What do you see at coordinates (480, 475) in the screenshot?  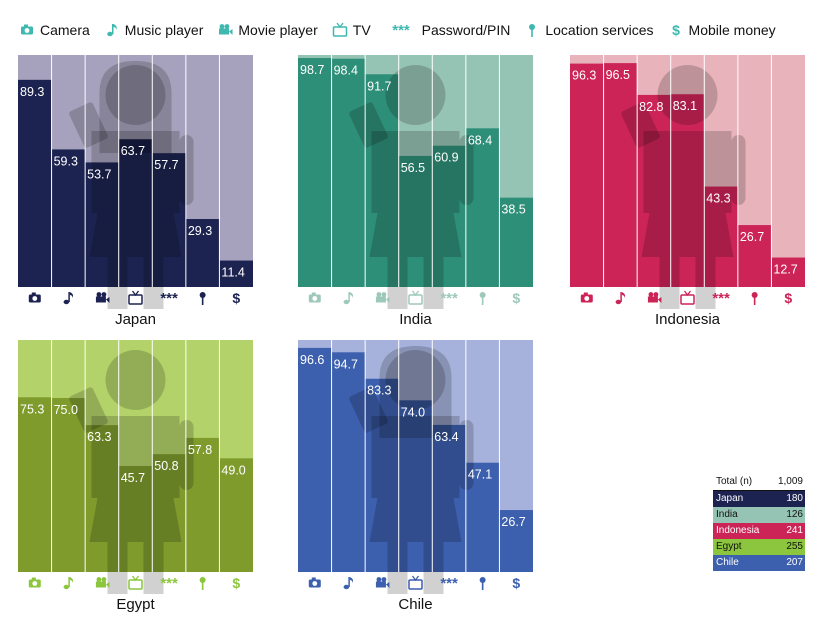 I see `data-label: 47.1` at bounding box center [480, 475].